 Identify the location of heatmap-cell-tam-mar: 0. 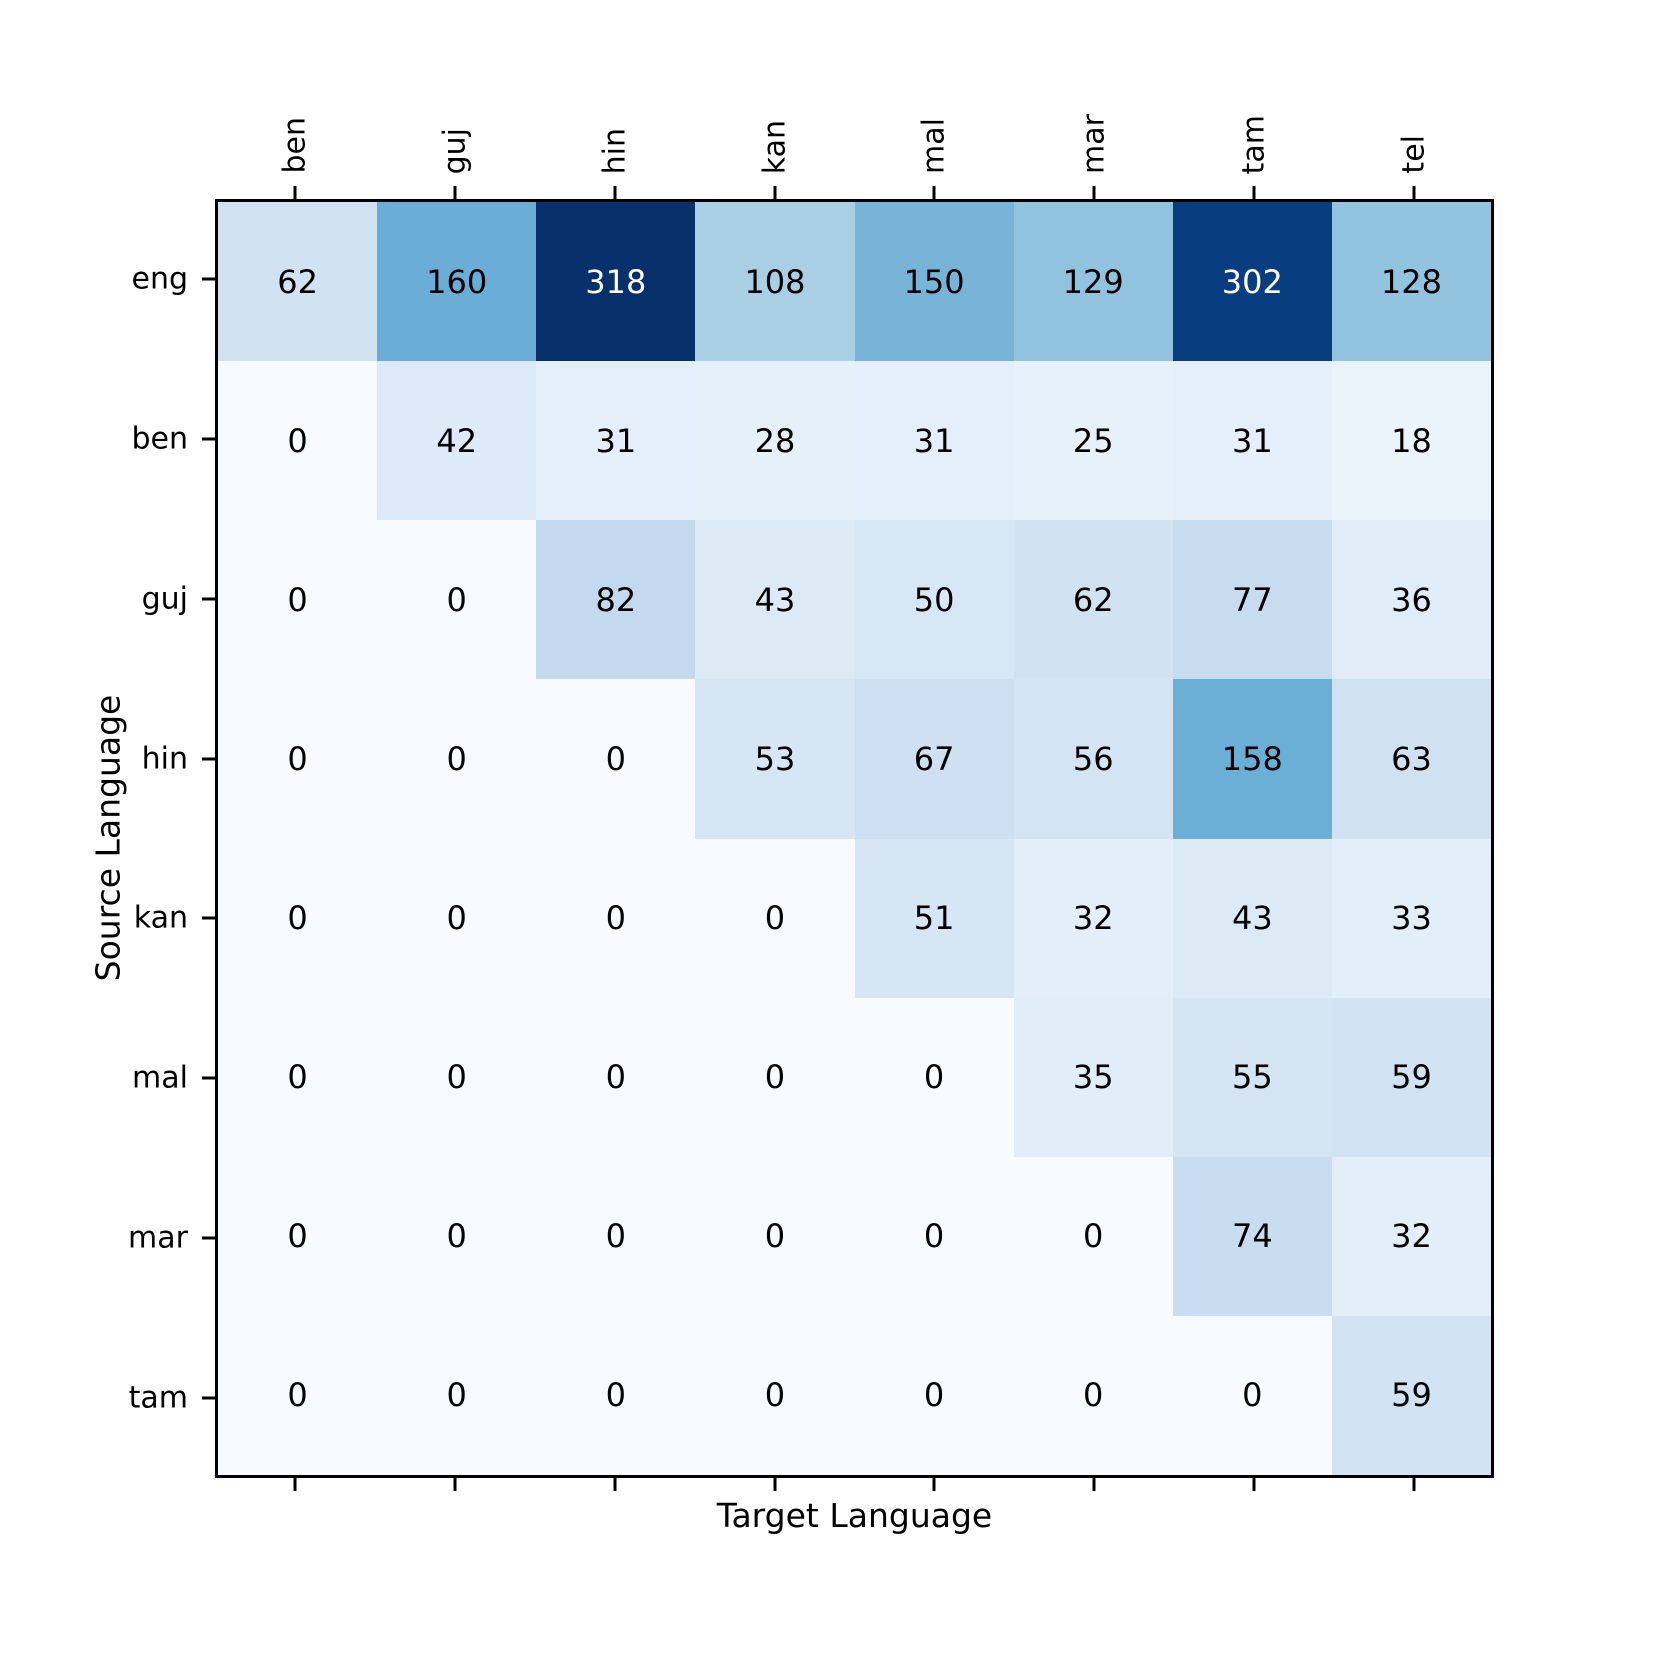
(1093, 1395).